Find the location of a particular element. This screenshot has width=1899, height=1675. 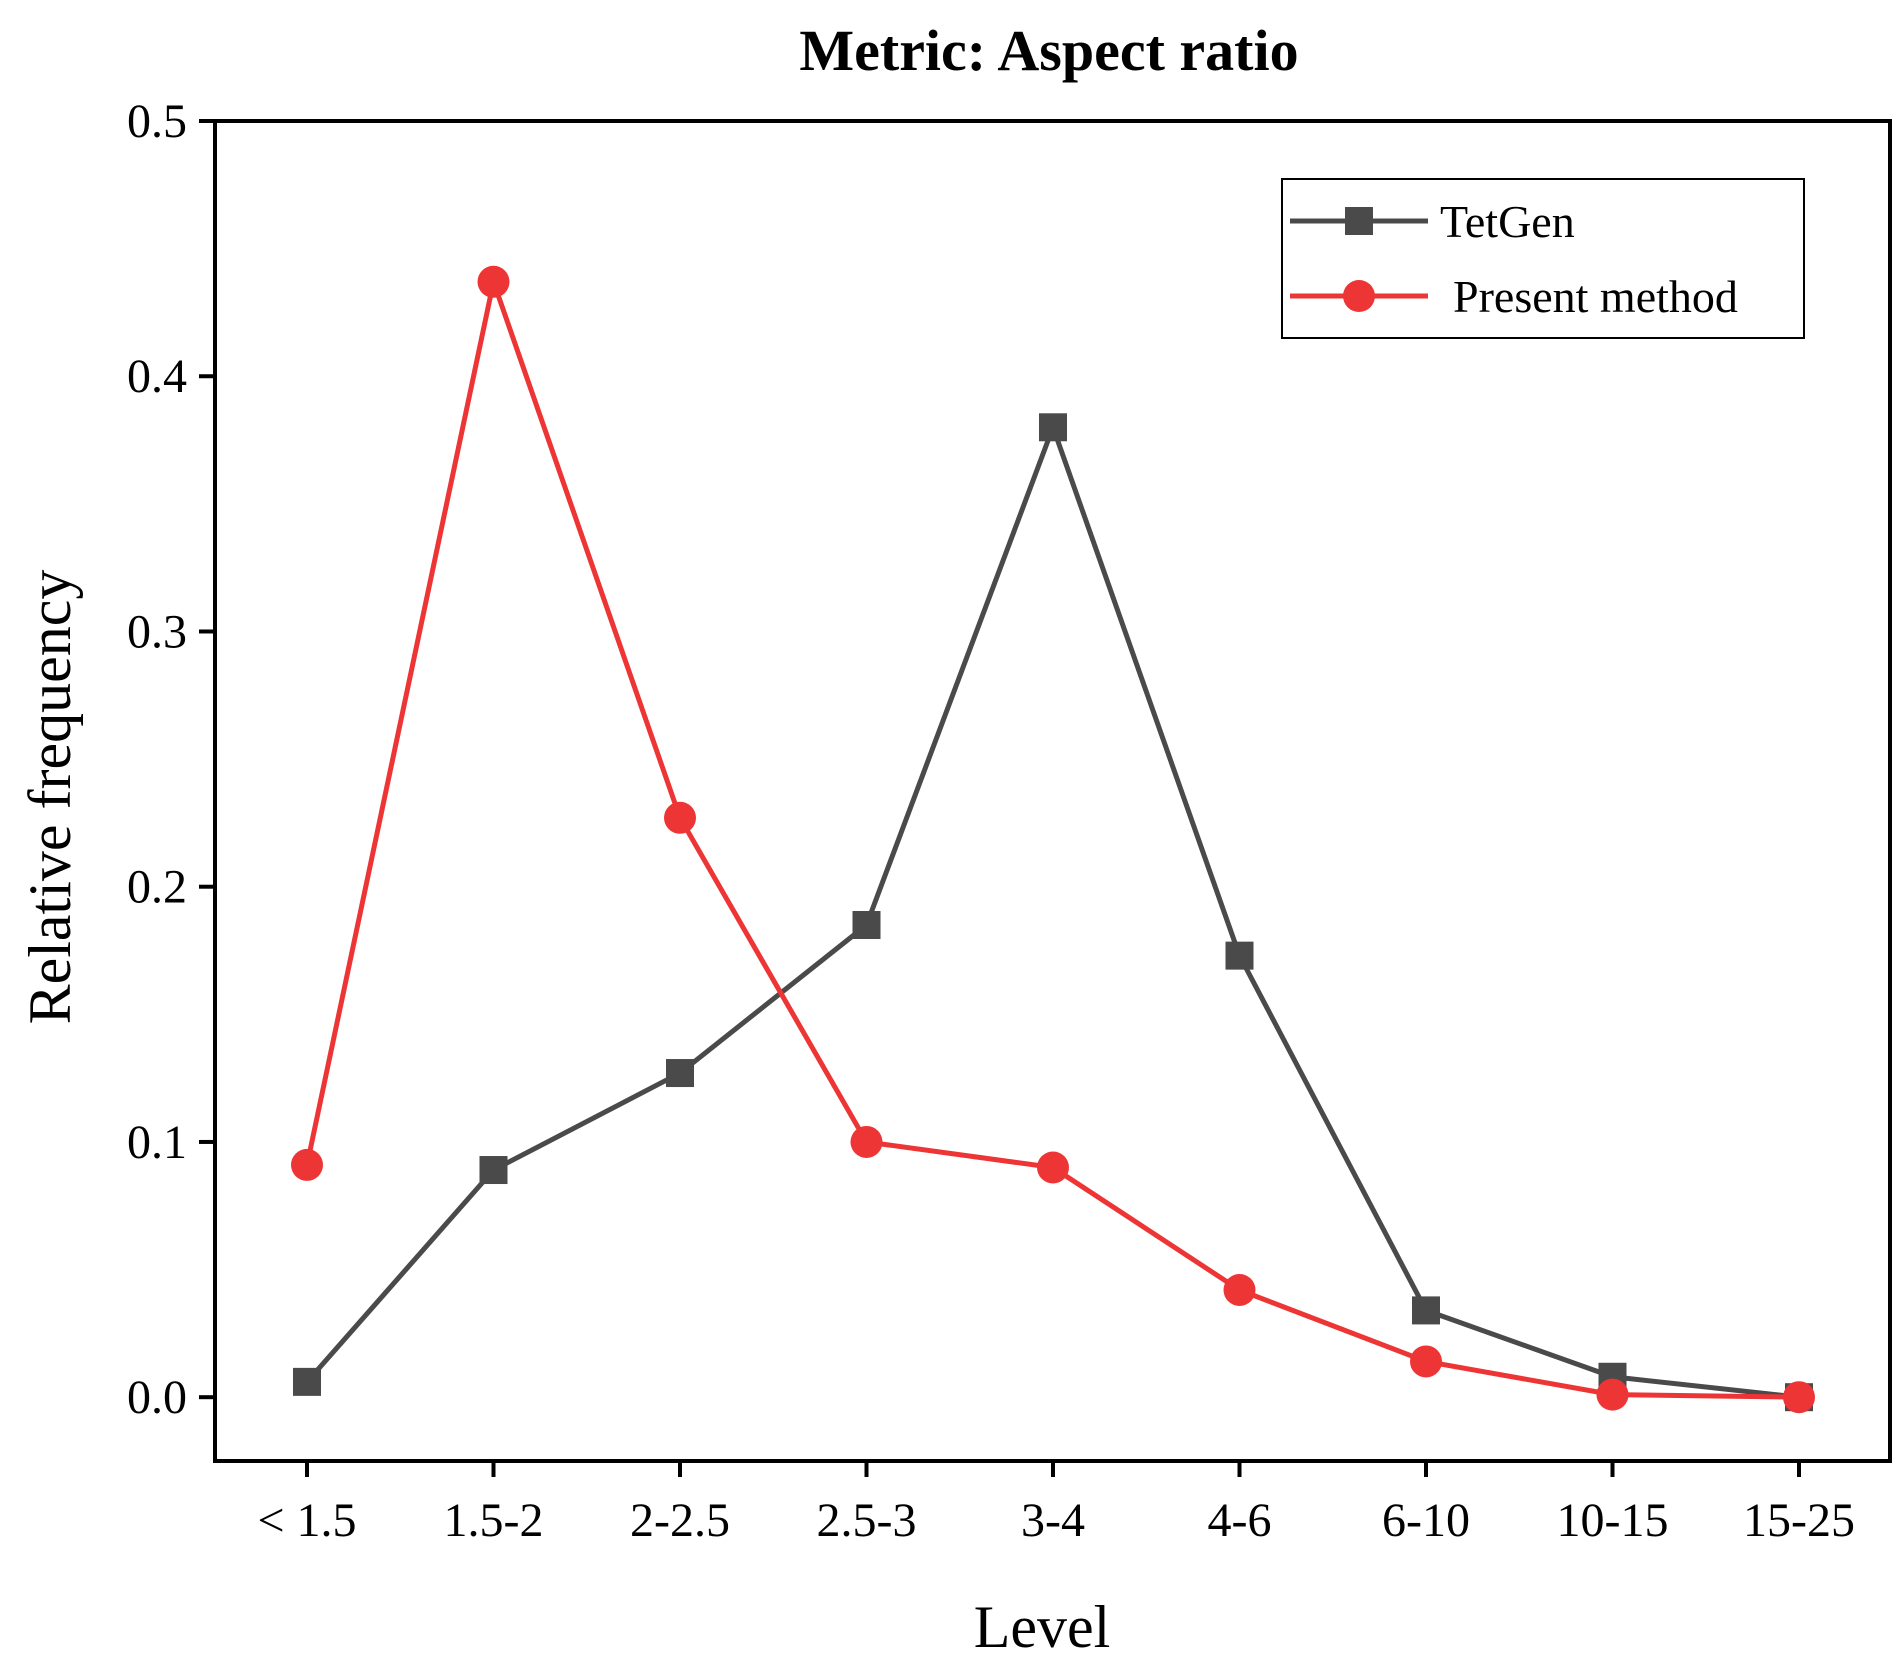

legend-box is located at coordinates (1543, 258).